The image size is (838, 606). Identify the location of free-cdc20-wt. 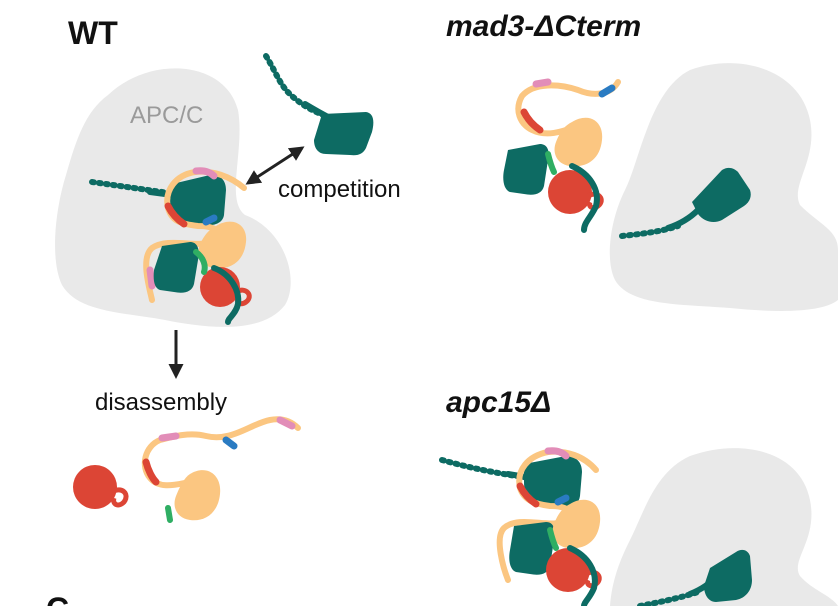
(318, 104).